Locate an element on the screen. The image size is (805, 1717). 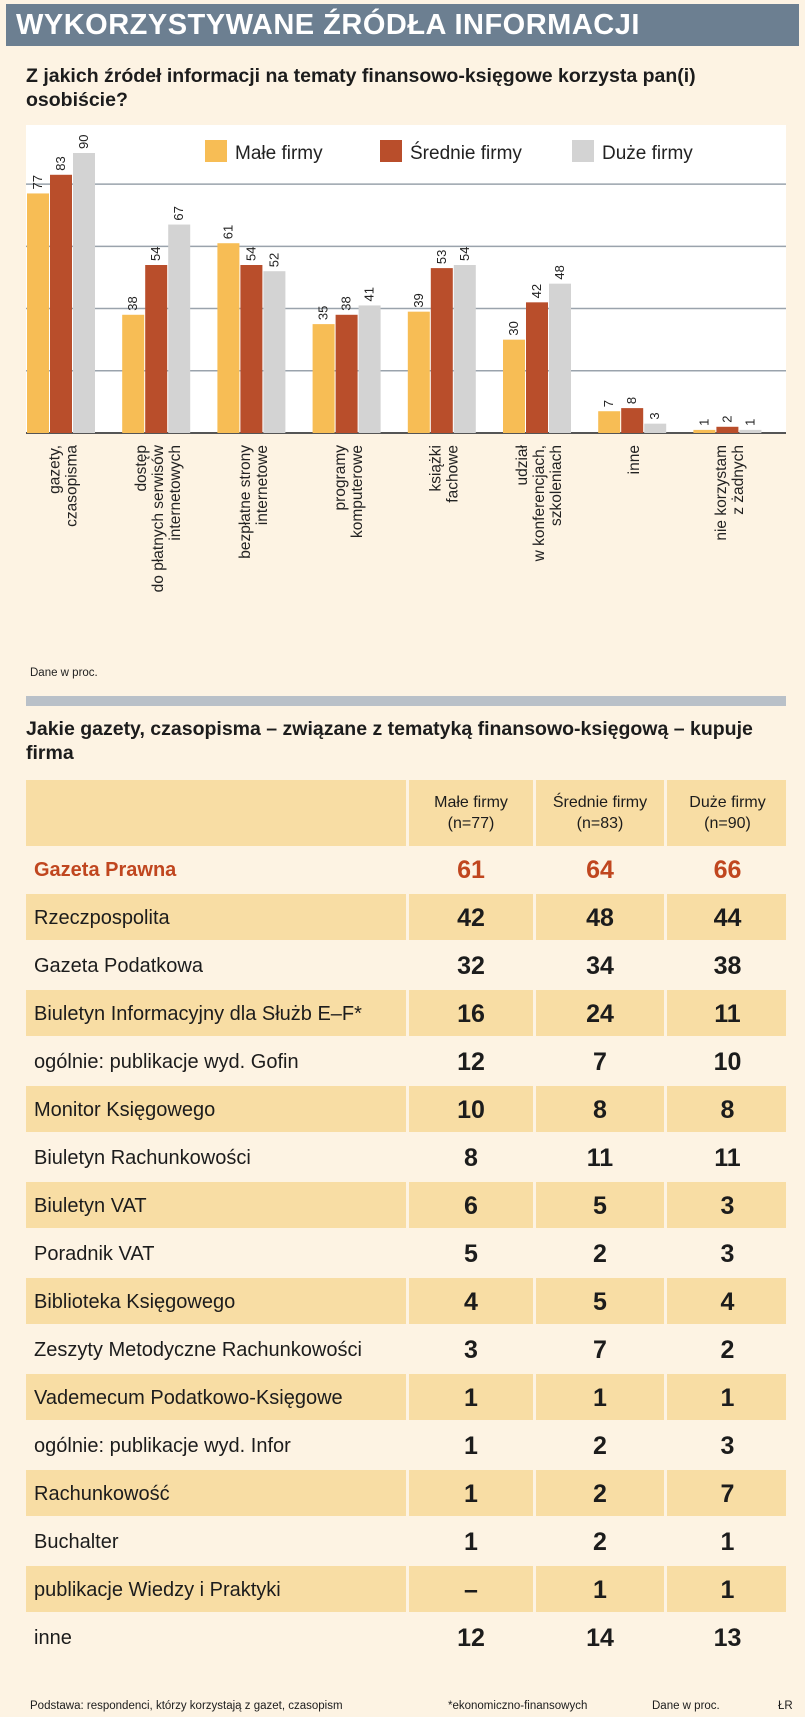
value-small: 61 is located at coordinates (471, 869).